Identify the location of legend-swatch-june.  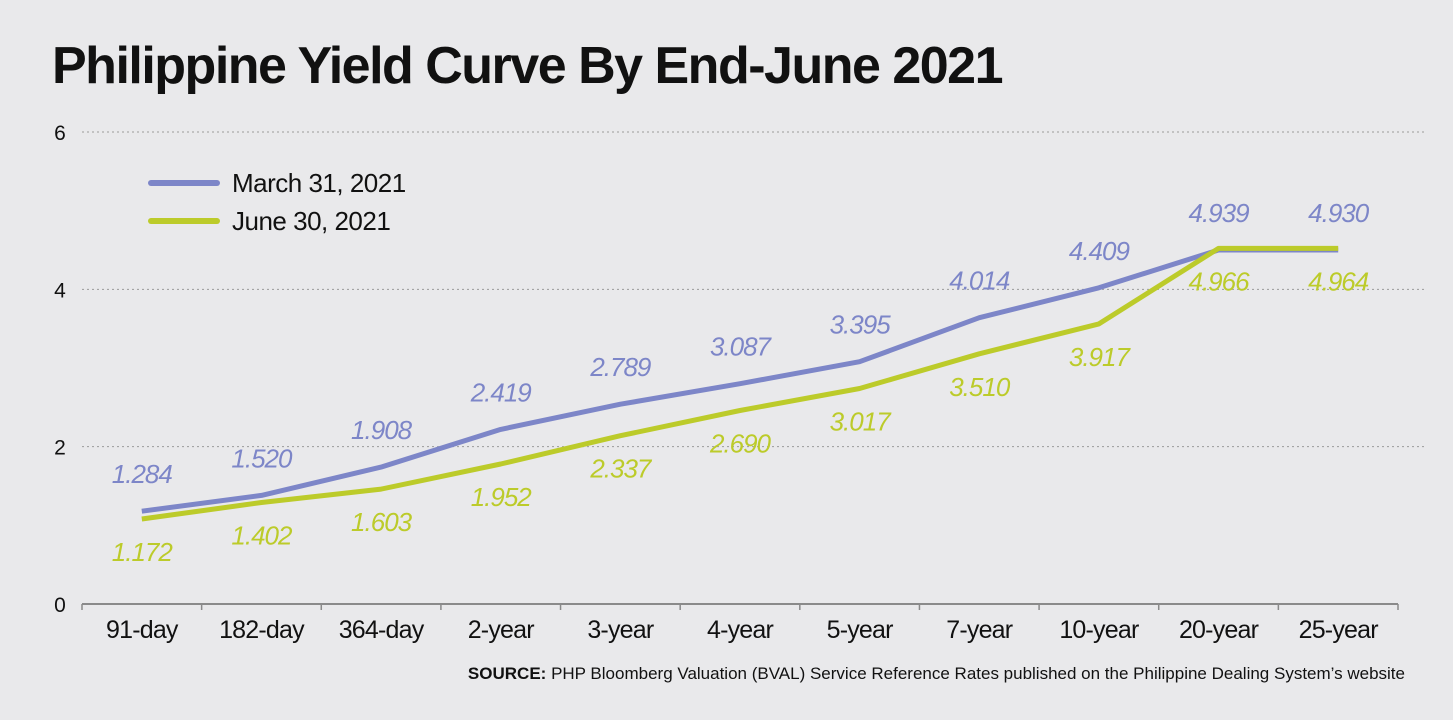
(184, 221).